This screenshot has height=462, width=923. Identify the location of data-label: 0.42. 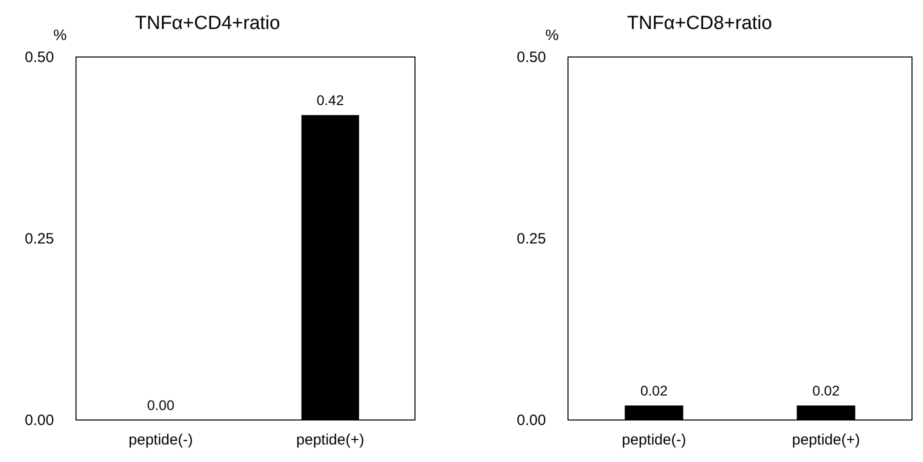
(330, 100).